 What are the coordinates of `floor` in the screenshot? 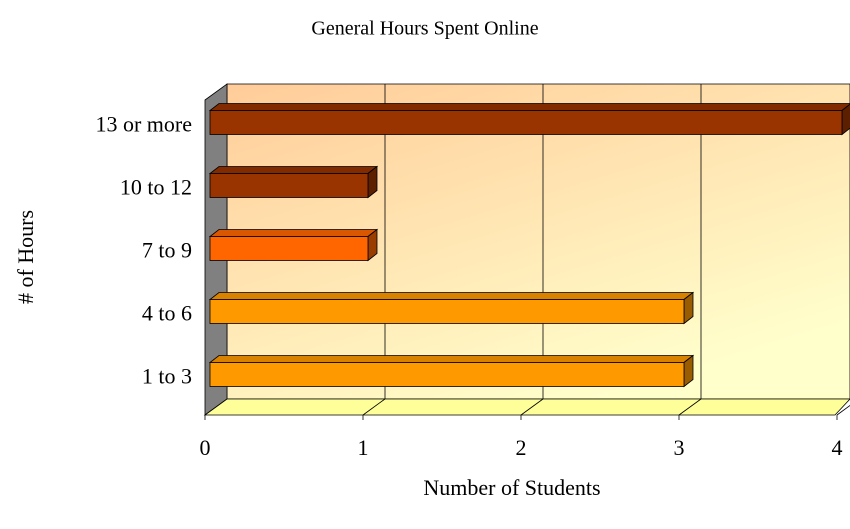 It's located at (526, 407).